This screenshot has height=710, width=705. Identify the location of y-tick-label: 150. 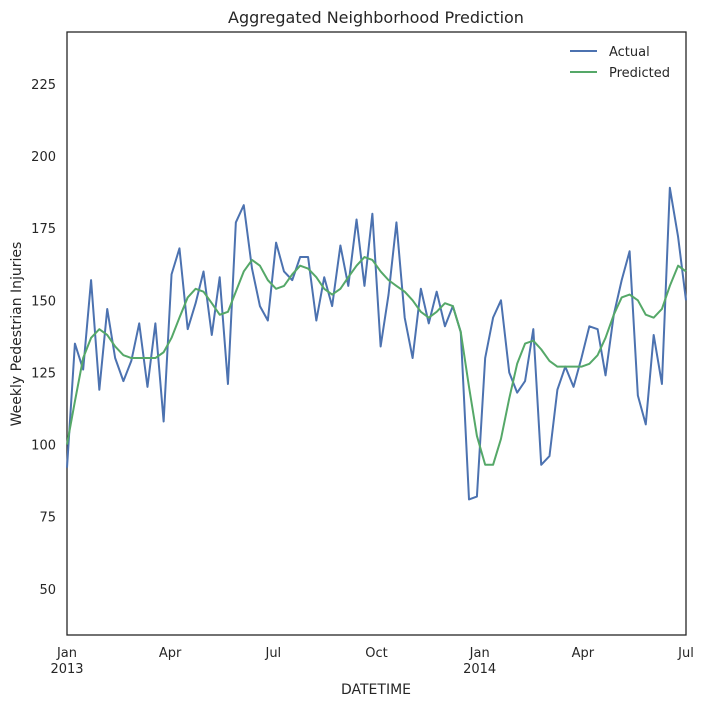
(43, 301).